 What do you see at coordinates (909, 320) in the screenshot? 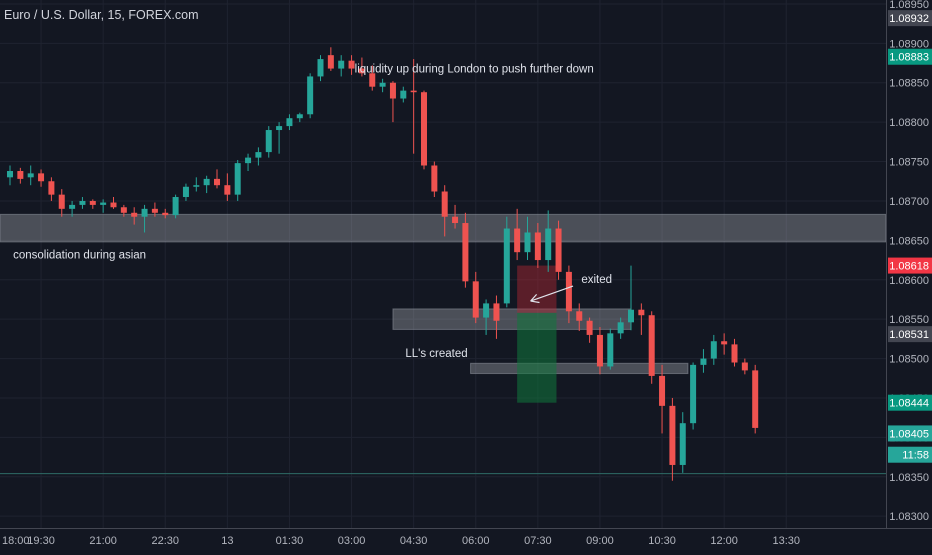
I see `y-tick-label: 1.08550` at bounding box center [909, 320].